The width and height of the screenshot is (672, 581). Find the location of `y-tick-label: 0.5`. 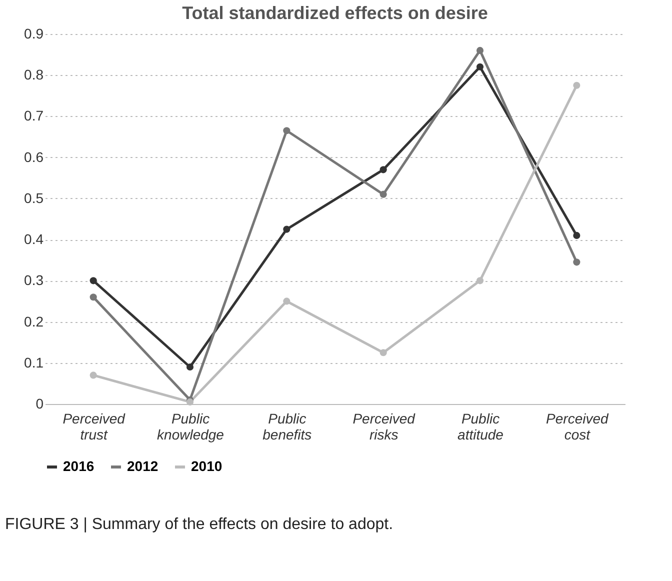

y-tick-label: 0.5 is located at coordinates (34, 198).